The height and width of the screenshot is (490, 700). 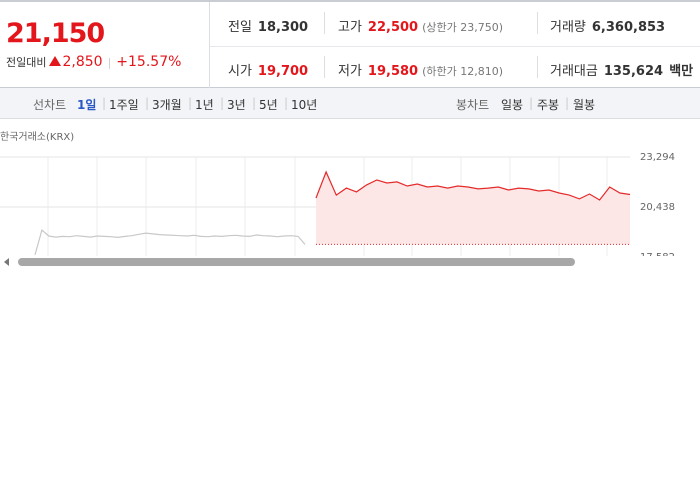 What do you see at coordinates (568, 27) in the screenshot?
I see `stat-label: 거래량` at bounding box center [568, 27].